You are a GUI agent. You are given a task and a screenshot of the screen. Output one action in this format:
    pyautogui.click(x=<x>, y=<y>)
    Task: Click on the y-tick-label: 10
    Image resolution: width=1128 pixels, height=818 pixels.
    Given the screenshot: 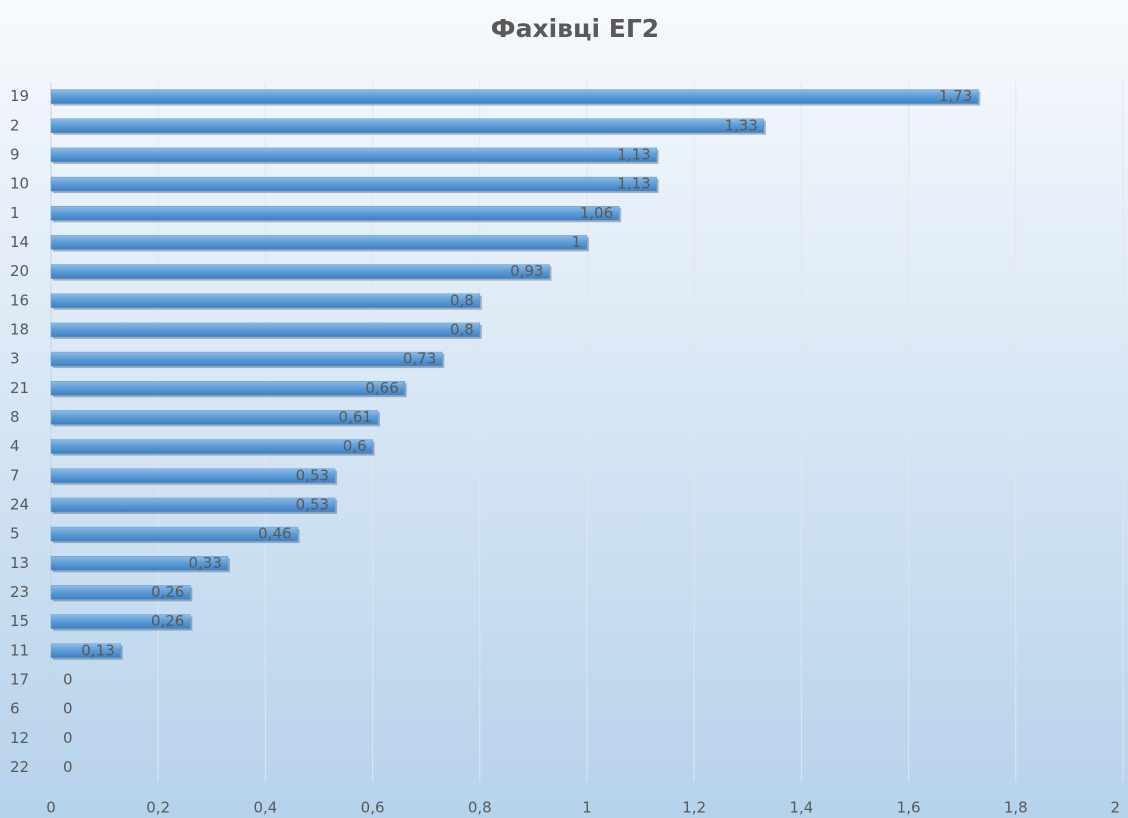 What is the action you would take?
    pyautogui.click(x=19, y=184)
    